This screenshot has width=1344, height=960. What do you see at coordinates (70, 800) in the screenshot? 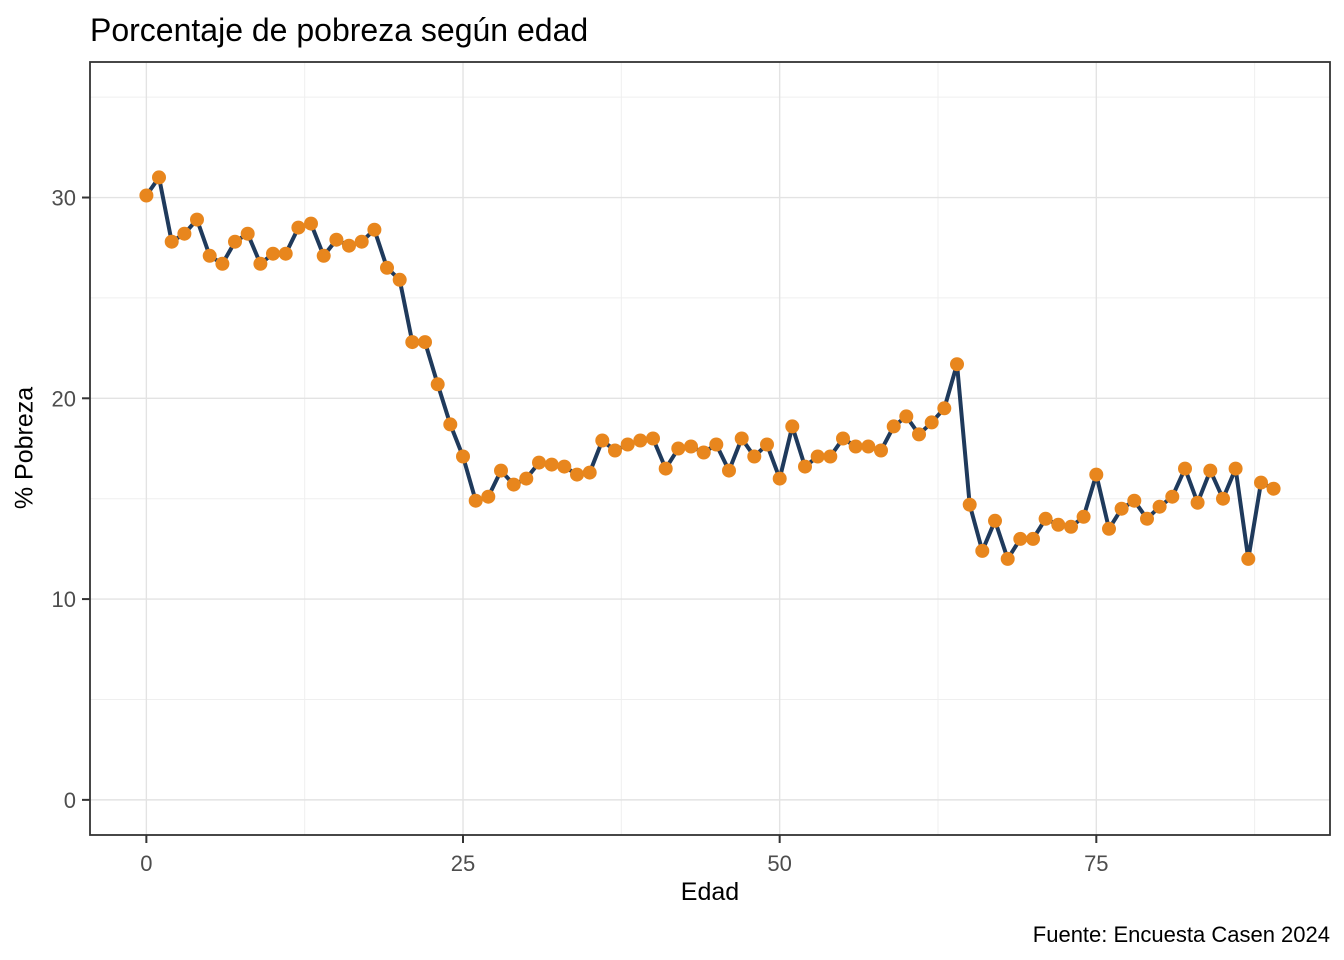
I see `y-tick-label: 0` at bounding box center [70, 800].